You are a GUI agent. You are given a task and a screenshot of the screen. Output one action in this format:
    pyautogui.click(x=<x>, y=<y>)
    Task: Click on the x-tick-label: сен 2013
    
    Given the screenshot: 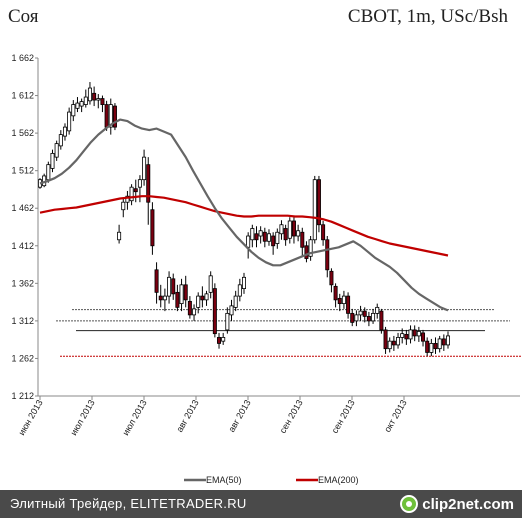 What is the action you would take?
    pyautogui.click(x=291, y=416)
    